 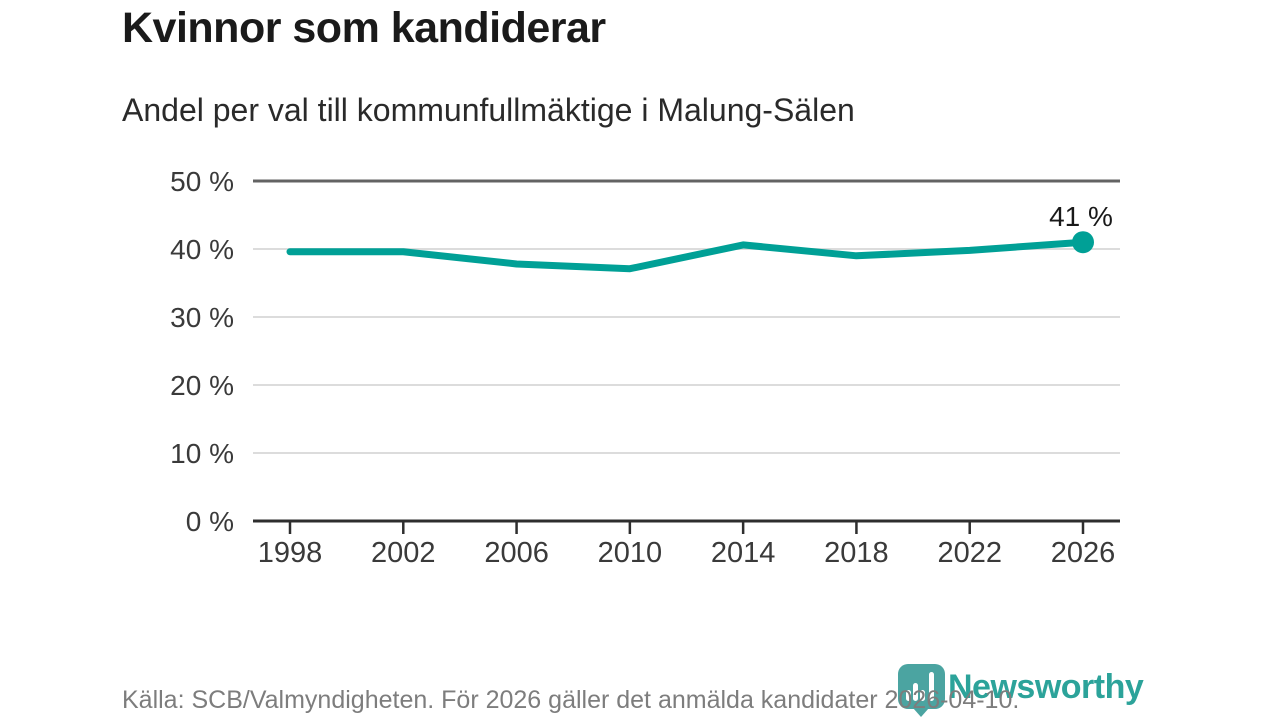 I want to click on chart-title: Kvinnor som kandiderar, so click(x=364, y=28).